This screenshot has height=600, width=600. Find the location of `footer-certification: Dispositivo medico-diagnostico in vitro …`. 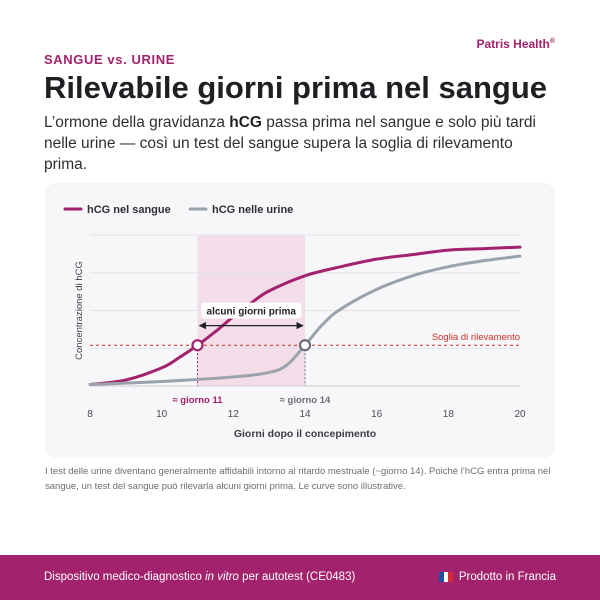

footer-certification: Dispositivo medico-diagnostico in vitro … is located at coordinates (199, 577).